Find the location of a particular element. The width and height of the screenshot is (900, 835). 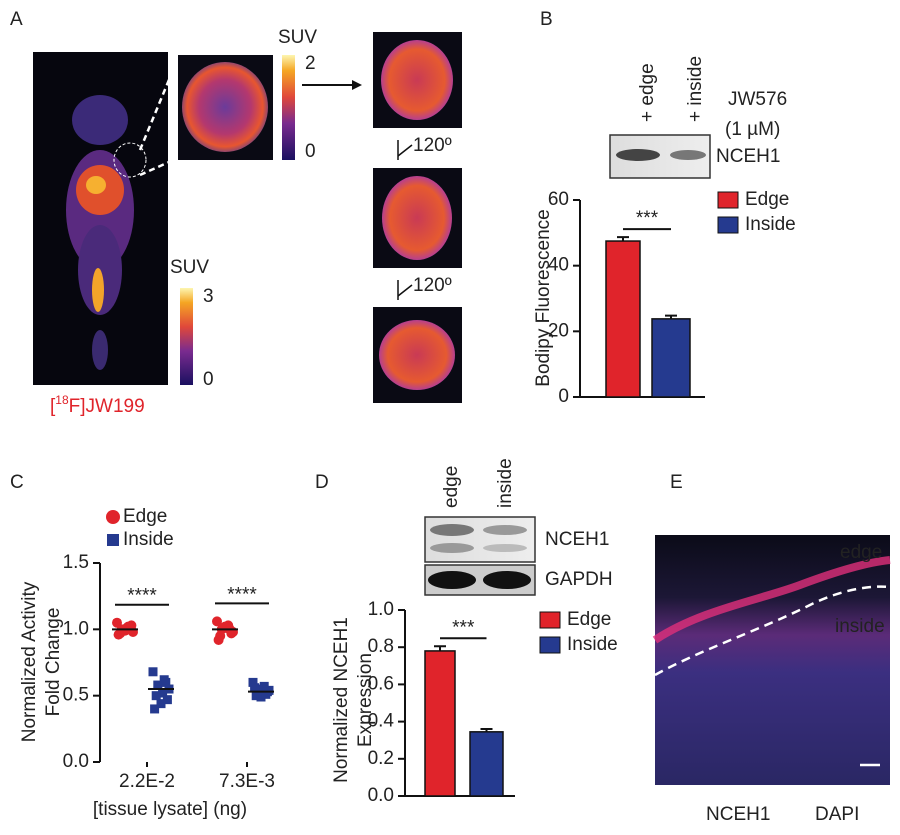

panel-label: E is located at coordinates (676, 482).